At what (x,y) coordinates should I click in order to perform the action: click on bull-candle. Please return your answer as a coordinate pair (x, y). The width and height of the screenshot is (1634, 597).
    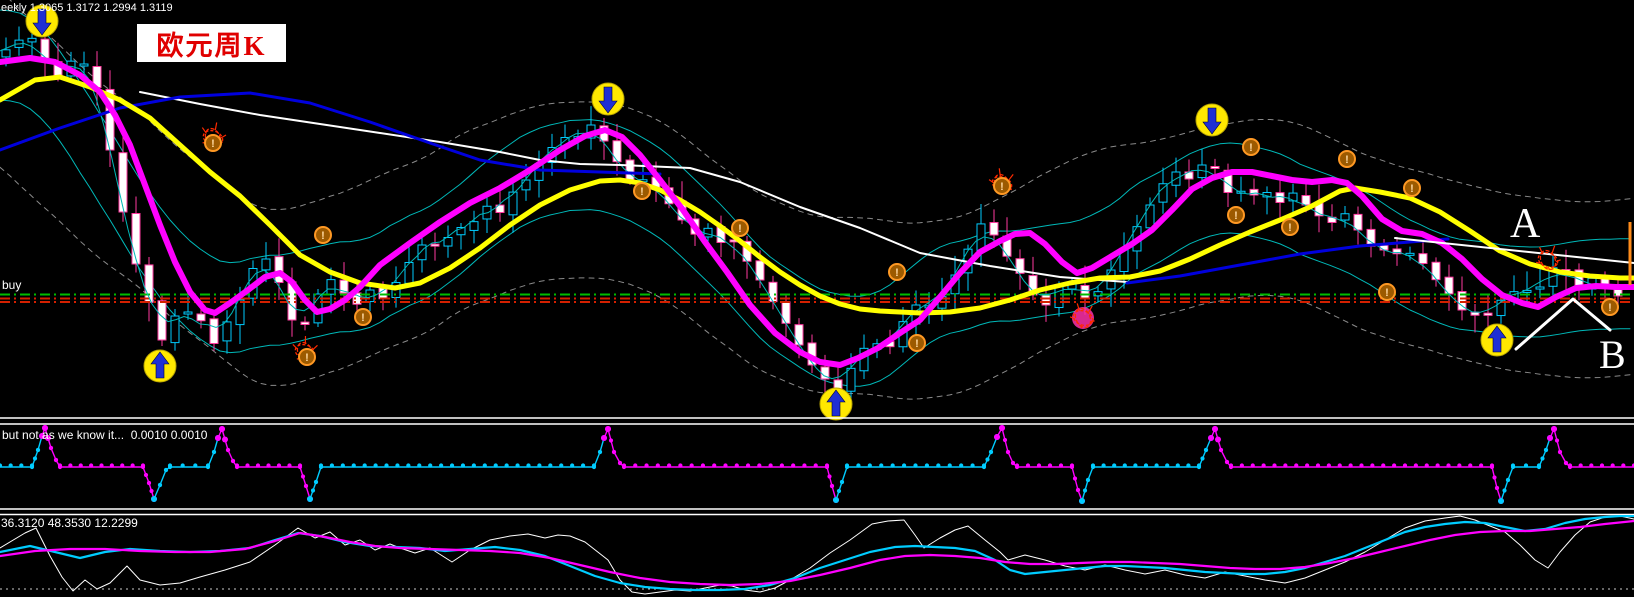
    Looking at the image, I should click on (1540, 283).